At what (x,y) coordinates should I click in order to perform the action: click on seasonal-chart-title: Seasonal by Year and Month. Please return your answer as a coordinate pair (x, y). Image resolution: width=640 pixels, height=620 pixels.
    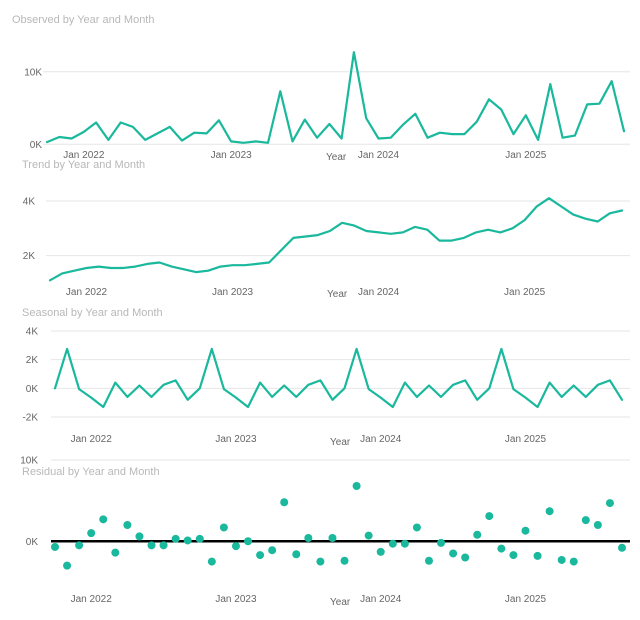
    Looking at the image, I should click on (92, 313).